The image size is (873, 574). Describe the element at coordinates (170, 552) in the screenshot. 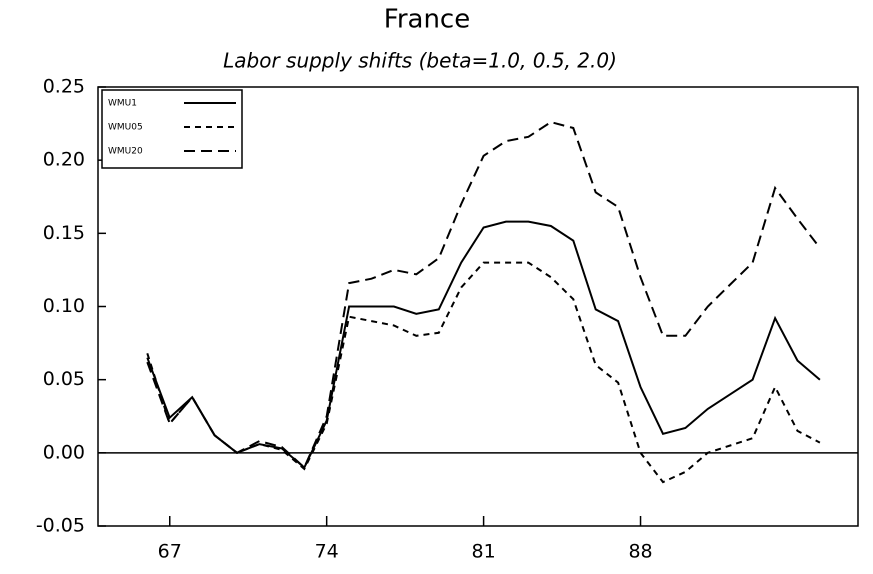

I see `x-tick-label: 67` at that location.